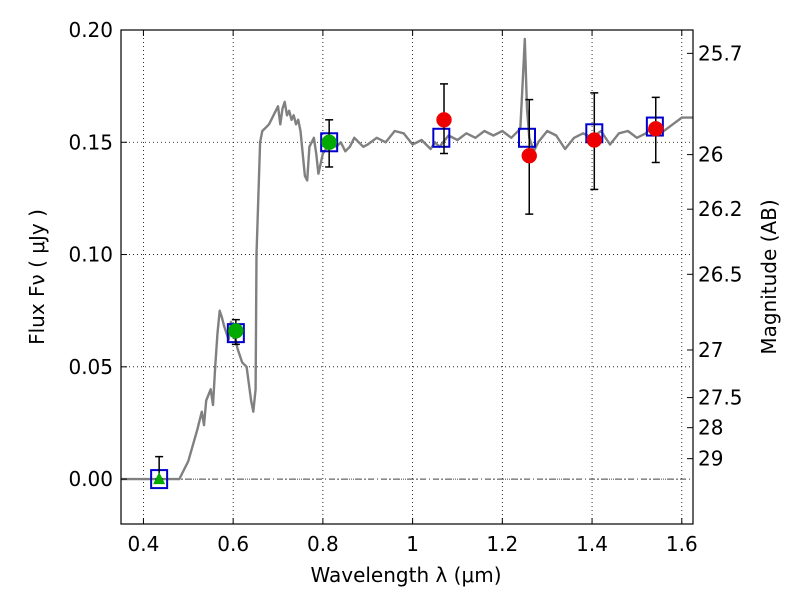 This screenshot has height=600, width=800. Describe the element at coordinates (710, 350) in the screenshot. I see `y2-tick-label: 27` at that location.